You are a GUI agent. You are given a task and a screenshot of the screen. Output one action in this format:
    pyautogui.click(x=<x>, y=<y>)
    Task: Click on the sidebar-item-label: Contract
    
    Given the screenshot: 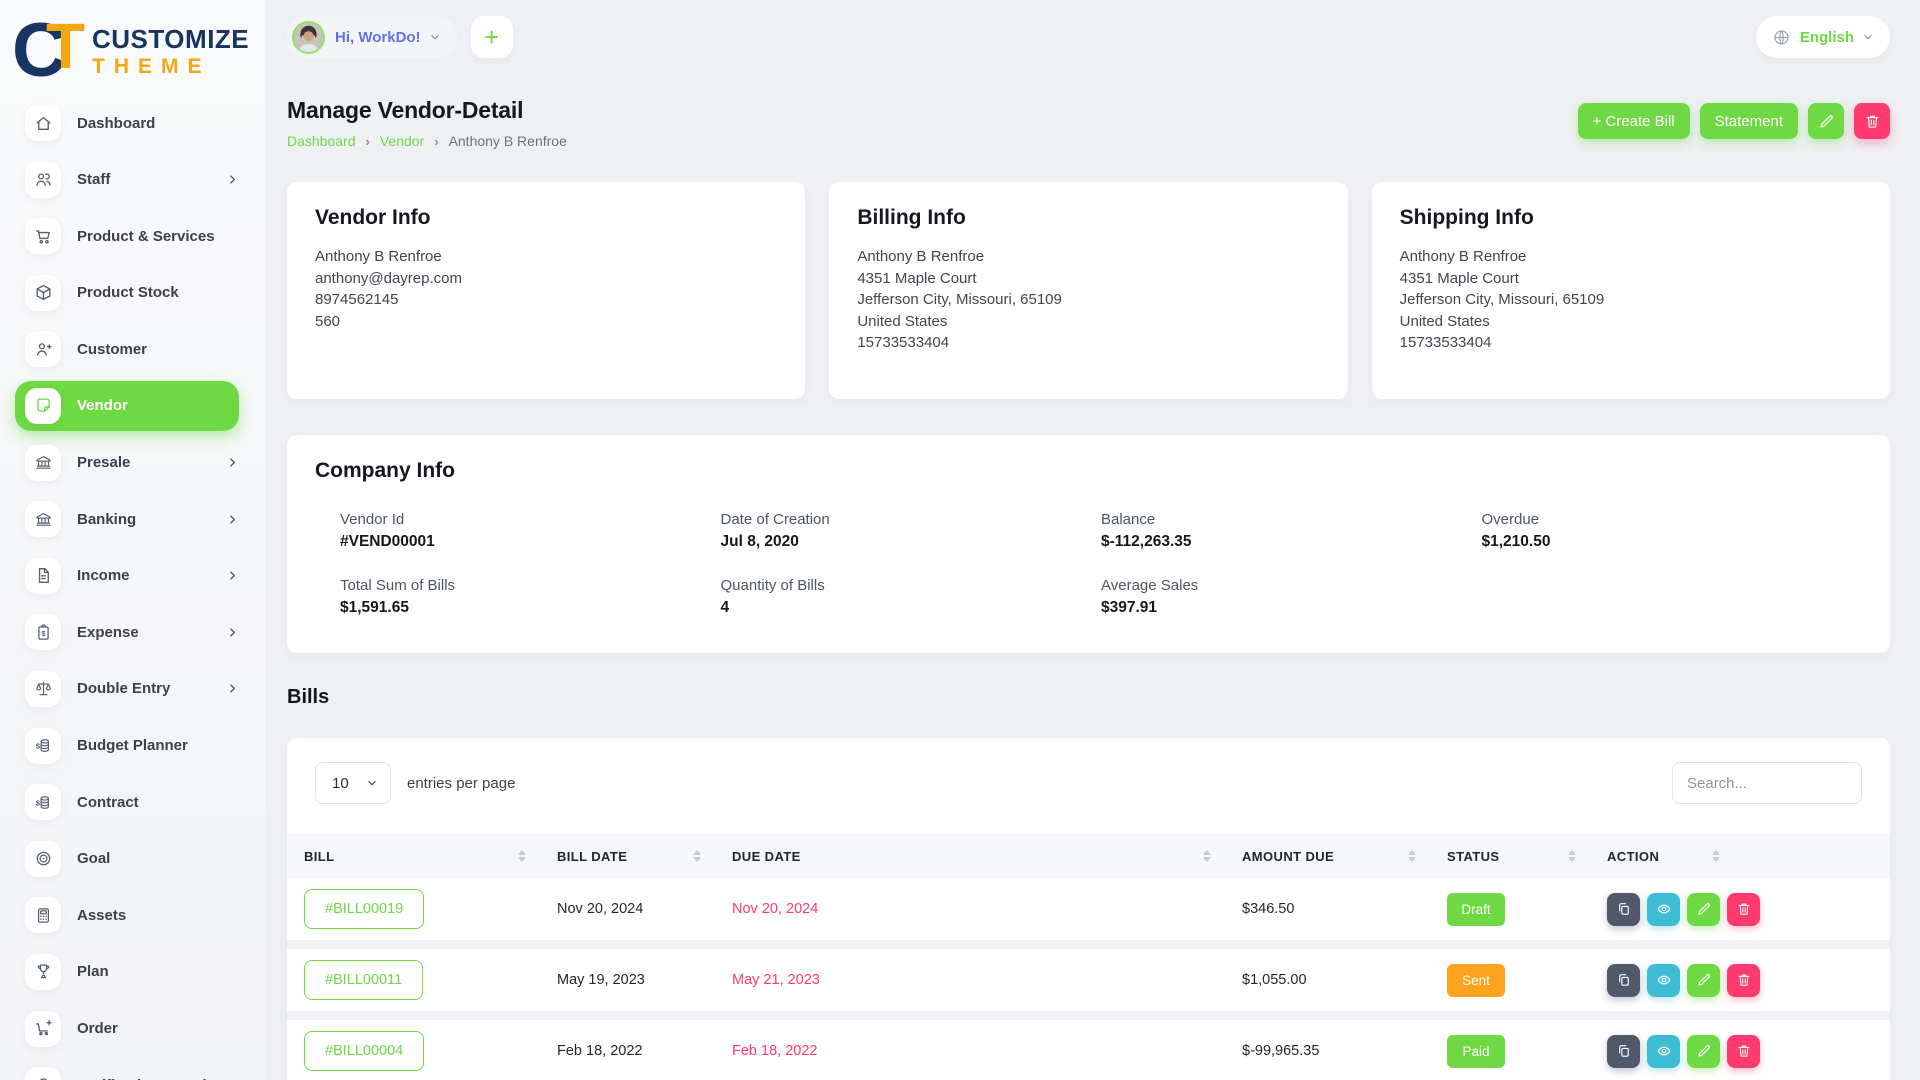 What is the action you would take?
    pyautogui.click(x=108, y=802)
    